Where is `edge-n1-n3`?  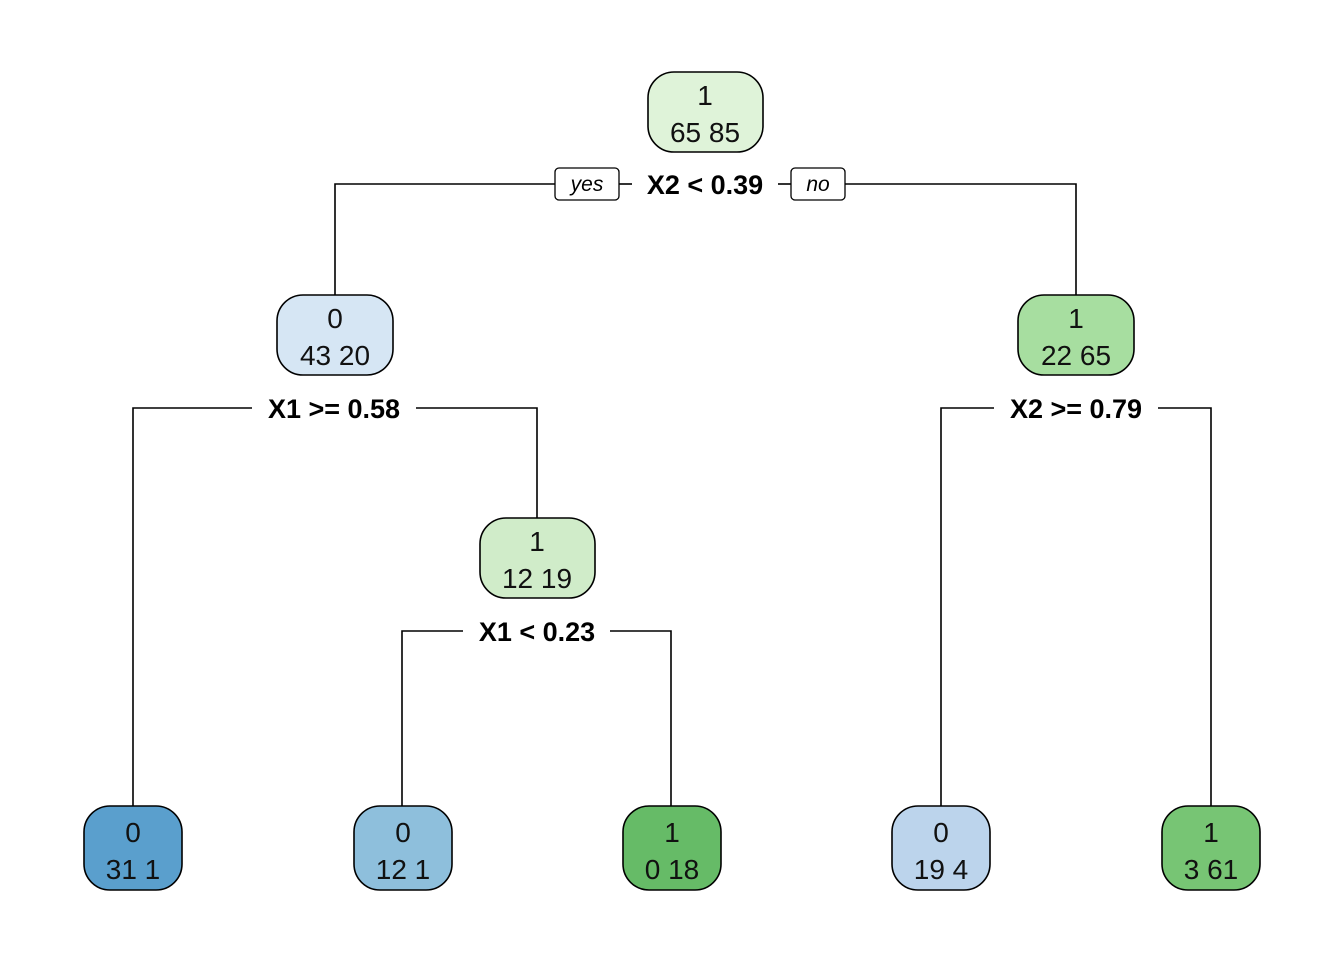 edge-n1-n3 is located at coordinates (961, 239).